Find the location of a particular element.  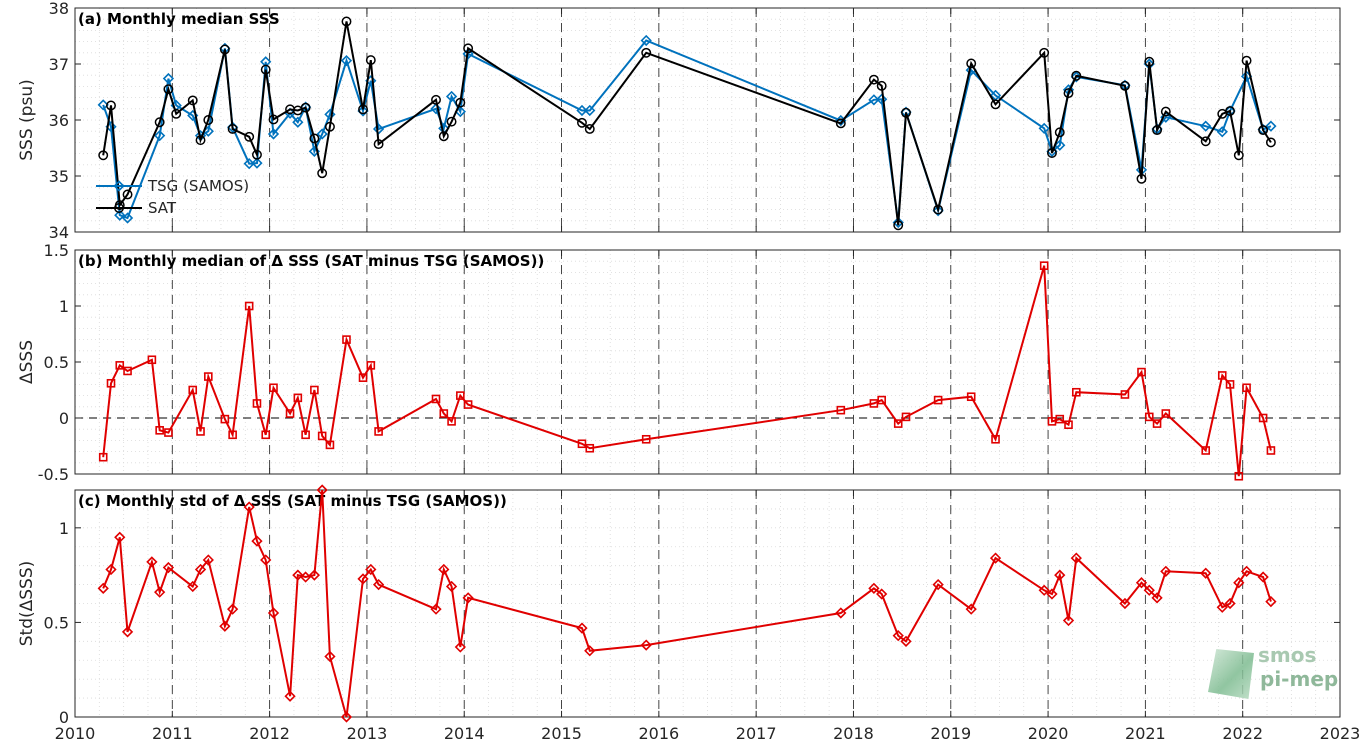

y-tick-label: 35 is located at coordinates (59, 176).